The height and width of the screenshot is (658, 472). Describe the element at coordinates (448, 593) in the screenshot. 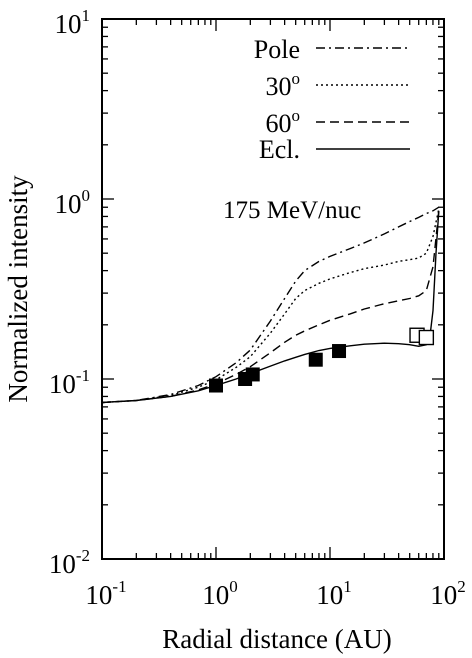

I see `x-tick-label: 10²` at that location.